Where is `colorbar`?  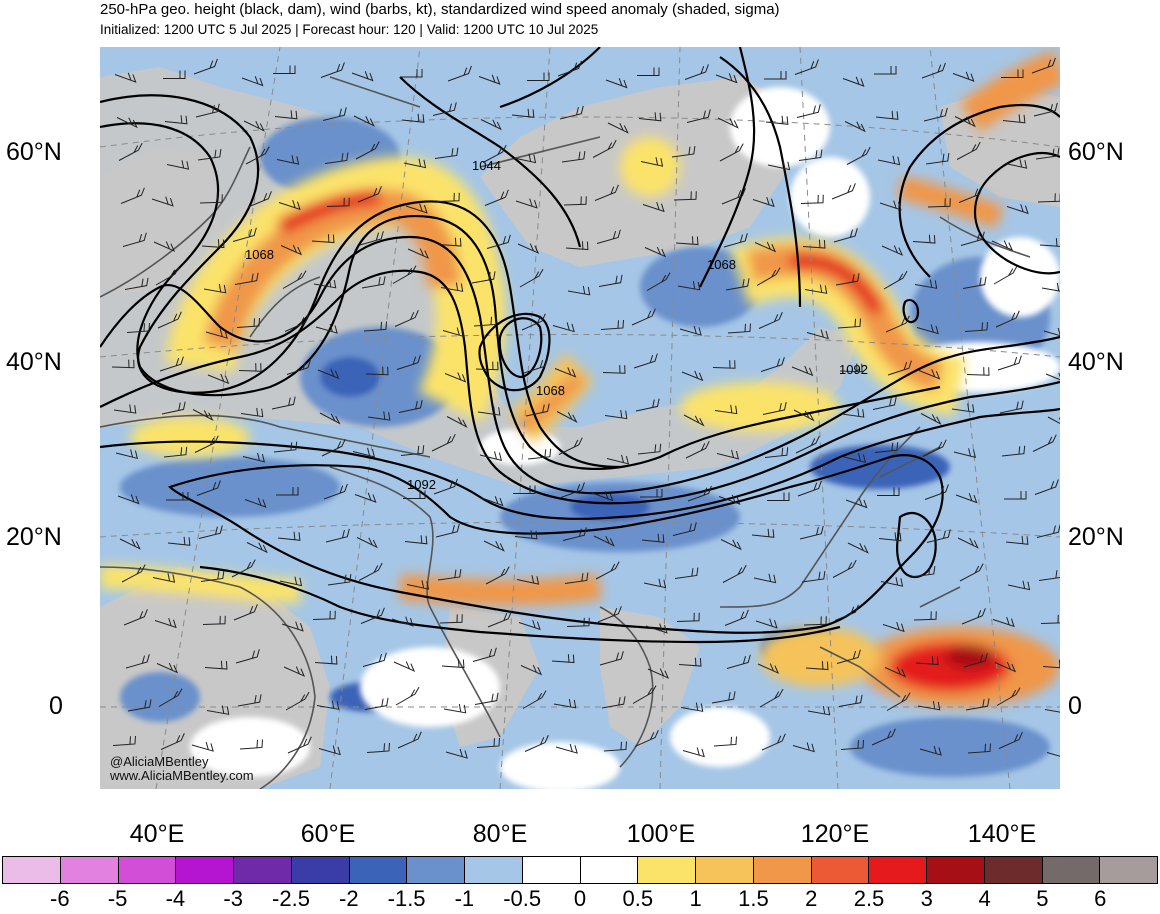
colorbar is located at coordinates (580, 870).